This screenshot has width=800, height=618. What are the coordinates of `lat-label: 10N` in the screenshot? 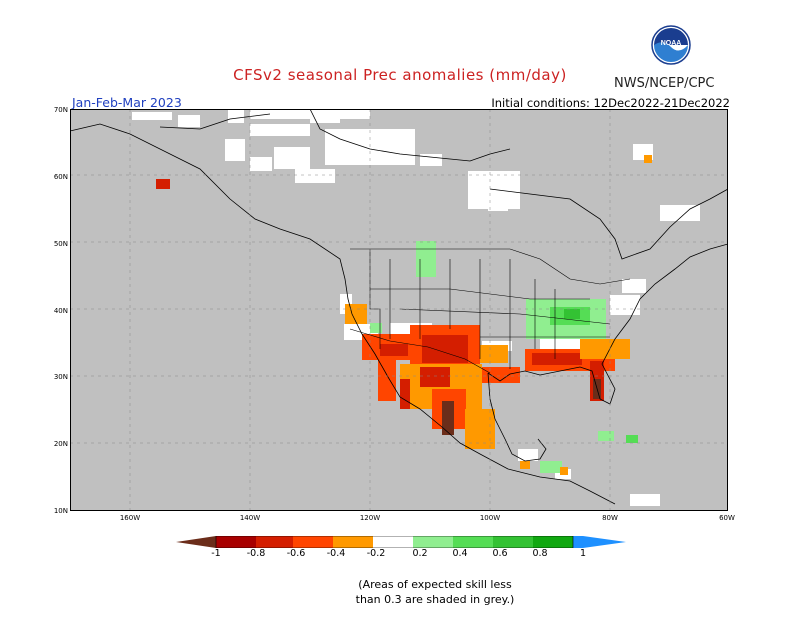 It's located at (60, 511).